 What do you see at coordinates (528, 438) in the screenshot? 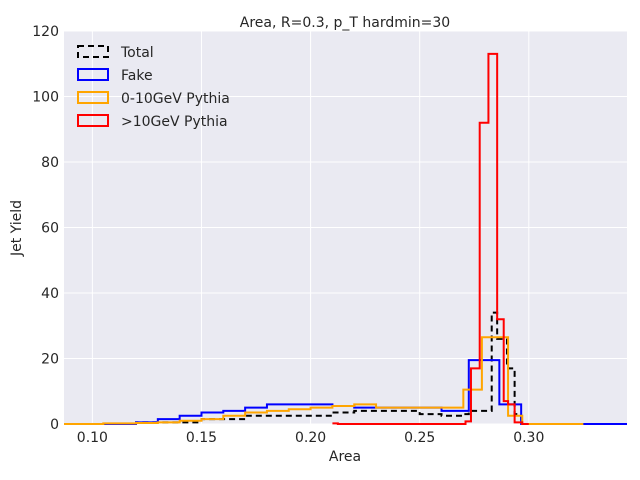
I see `x-tick-label: 0.30` at bounding box center [528, 438].